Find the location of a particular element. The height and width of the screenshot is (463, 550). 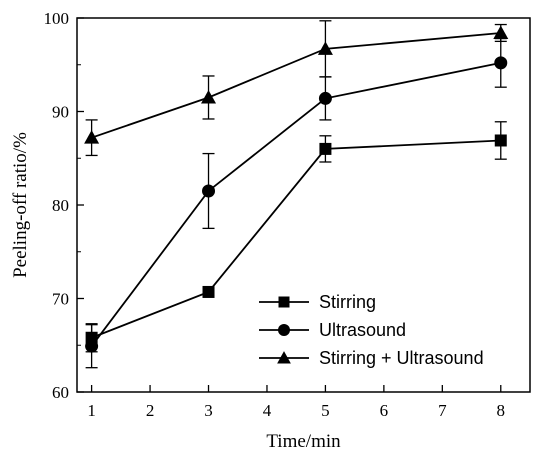

y-axis-title: Peeling-off ratio/% is located at coordinates (20, 205).